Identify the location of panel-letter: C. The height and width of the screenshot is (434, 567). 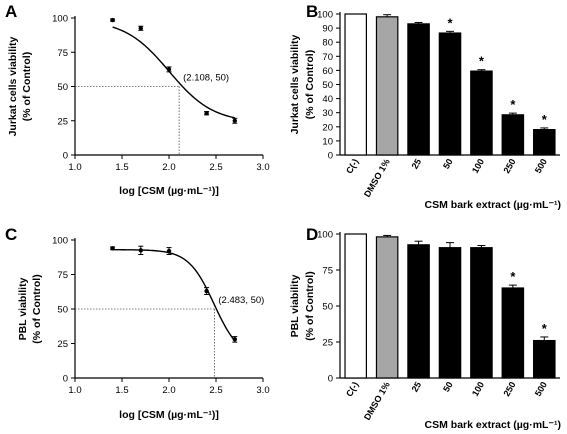
(11, 234).